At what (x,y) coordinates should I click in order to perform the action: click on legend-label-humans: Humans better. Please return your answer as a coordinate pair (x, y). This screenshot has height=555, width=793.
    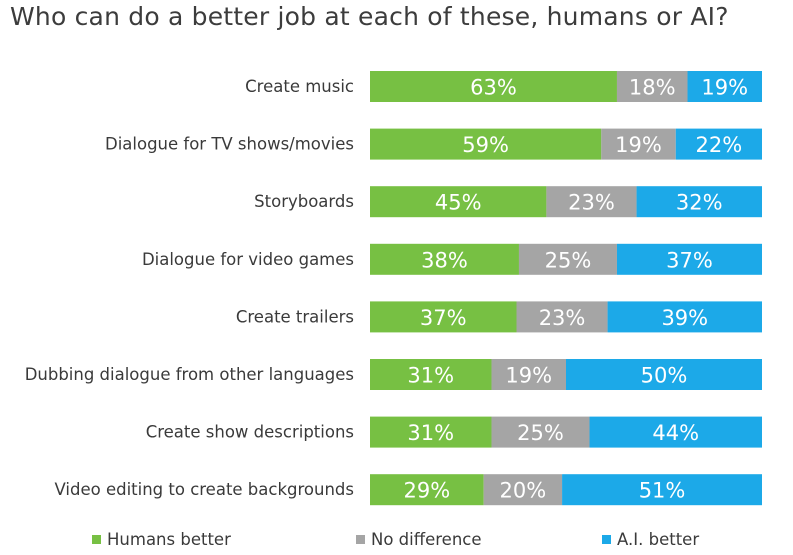
    Looking at the image, I should click on (169, 539).